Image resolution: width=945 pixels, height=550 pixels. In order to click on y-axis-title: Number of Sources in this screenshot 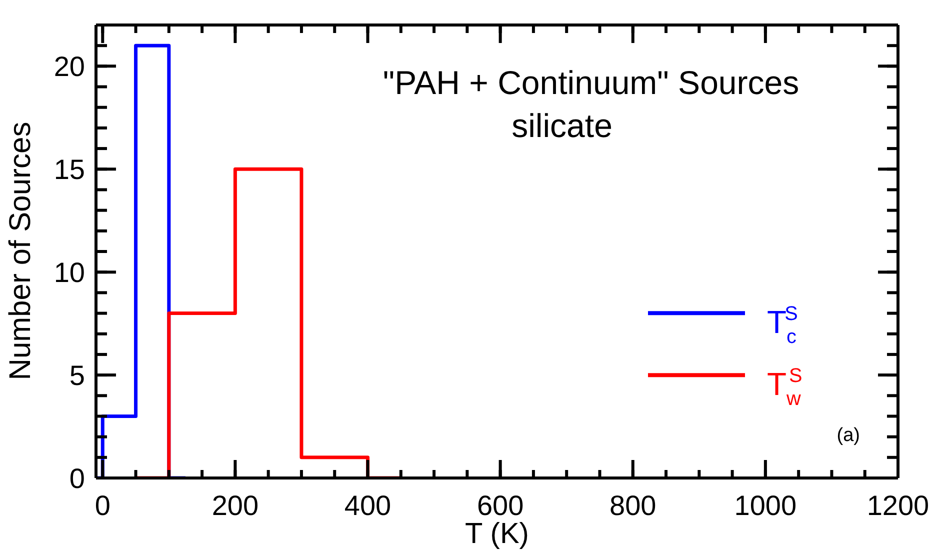, I will do `click(20, 251)`.